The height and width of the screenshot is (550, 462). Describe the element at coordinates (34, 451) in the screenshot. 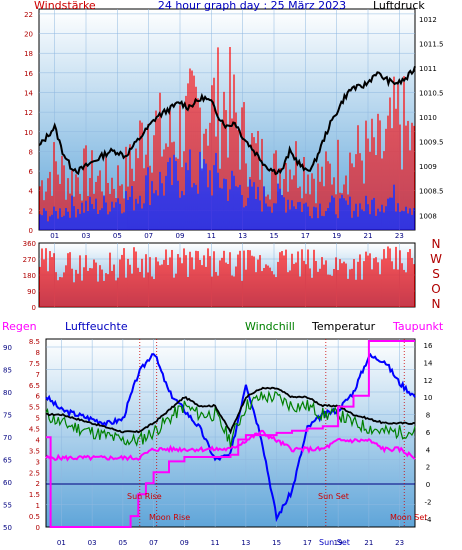

I see `rain-y-tick: 3.5` at that location.